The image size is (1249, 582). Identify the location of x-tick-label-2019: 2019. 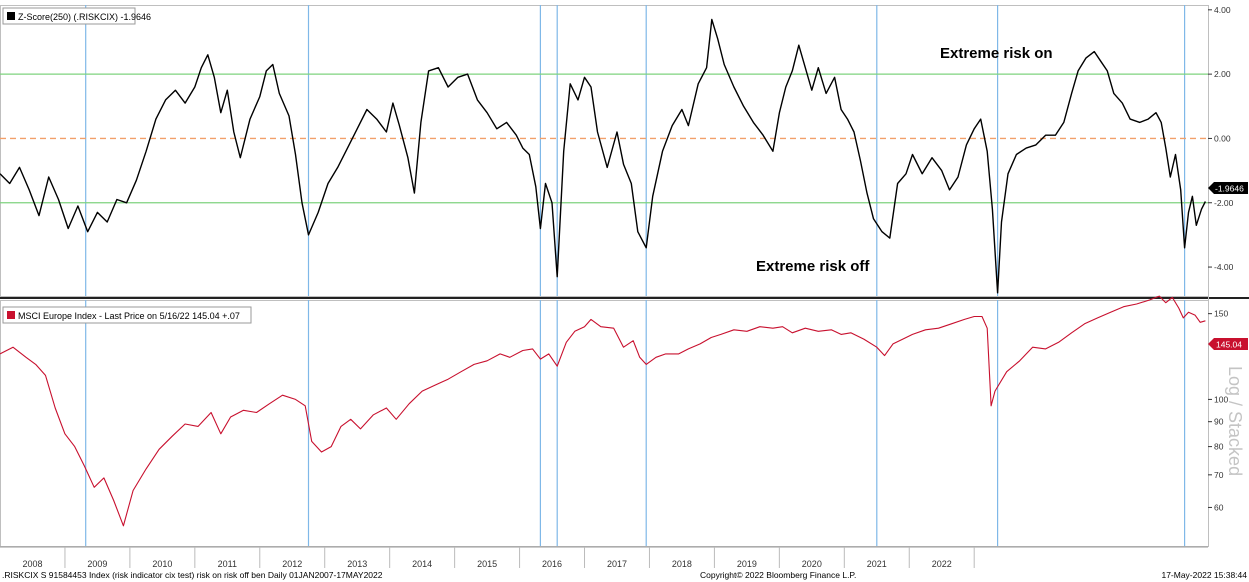
(747, 564).